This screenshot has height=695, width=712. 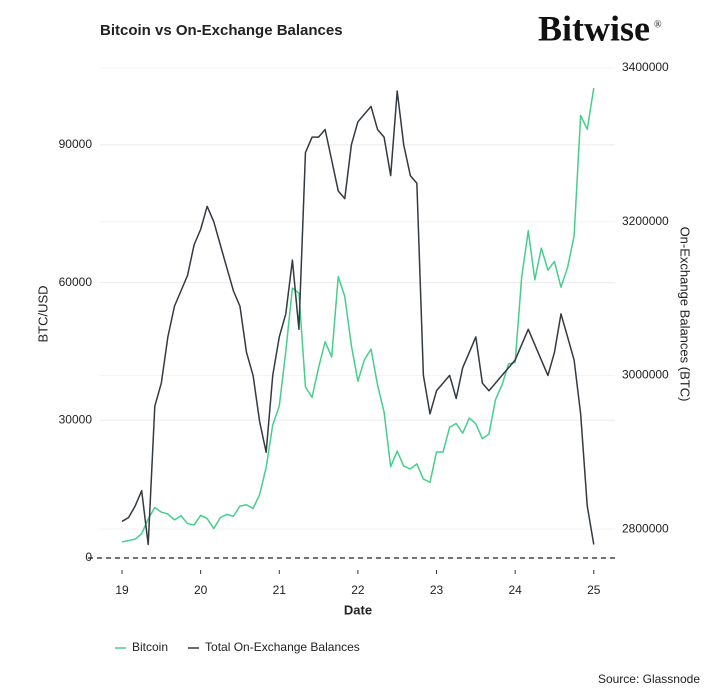 What do you see at coordinates (282, 647) in the screenshot?
I see `legend-label: Total On-Exchange Balances` at bounding box center [282, 647].